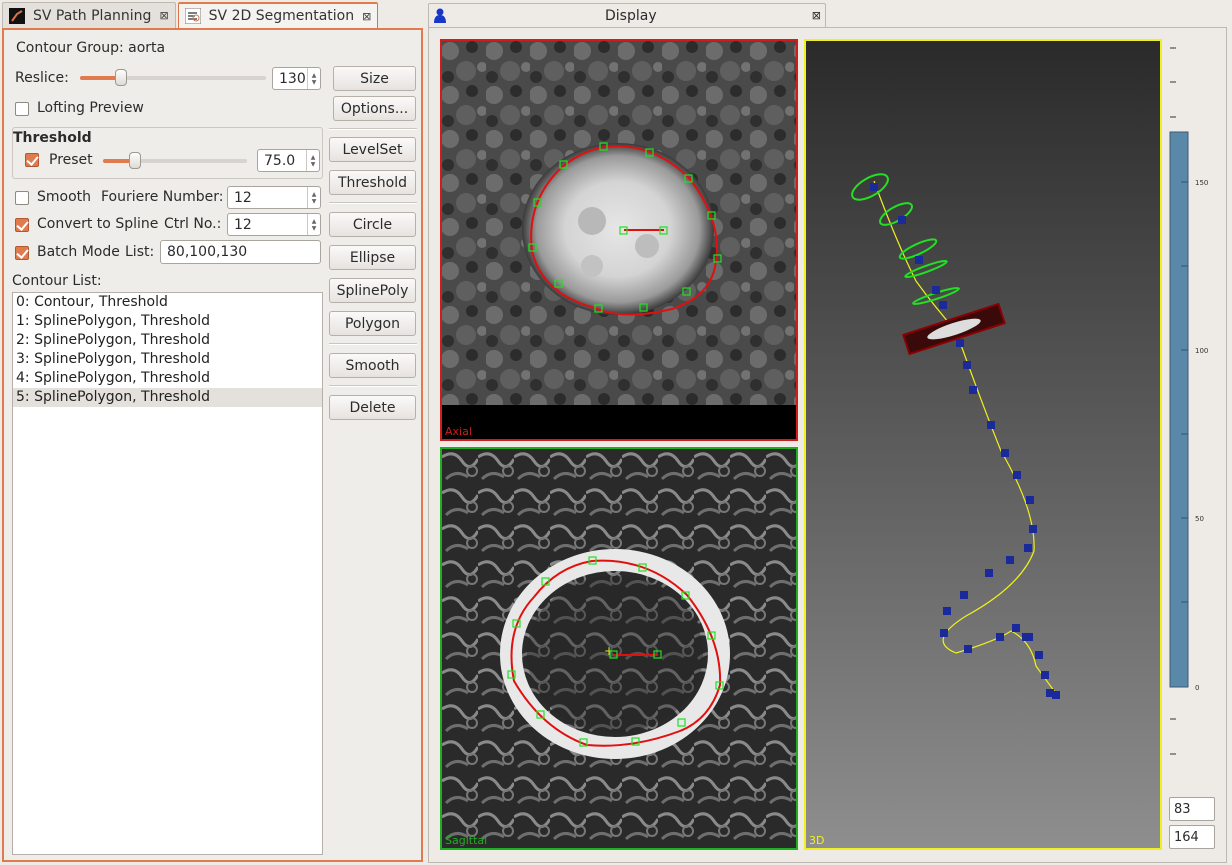  I want to click on circle-button: Circle, so click(372, 224).